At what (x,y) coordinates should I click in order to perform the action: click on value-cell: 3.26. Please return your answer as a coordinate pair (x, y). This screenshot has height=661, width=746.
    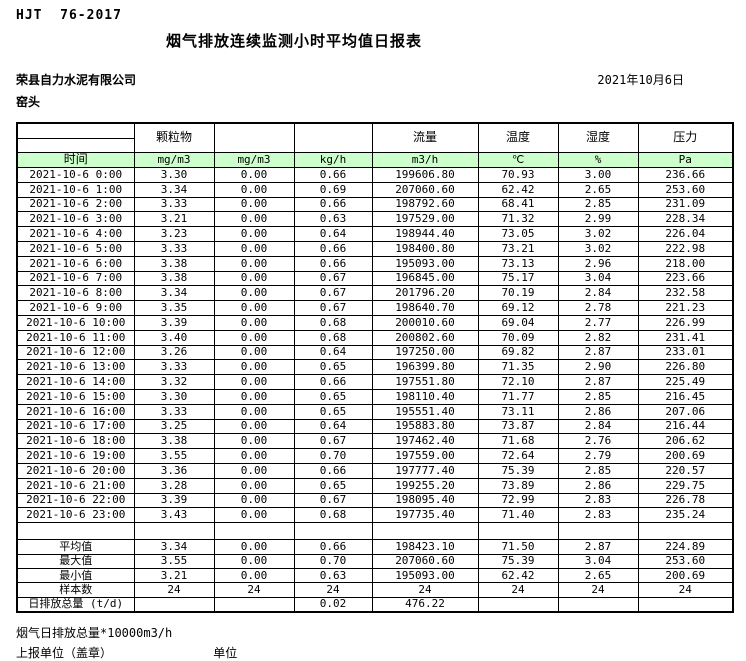
    Looking at the image, I should click on (174, 352).